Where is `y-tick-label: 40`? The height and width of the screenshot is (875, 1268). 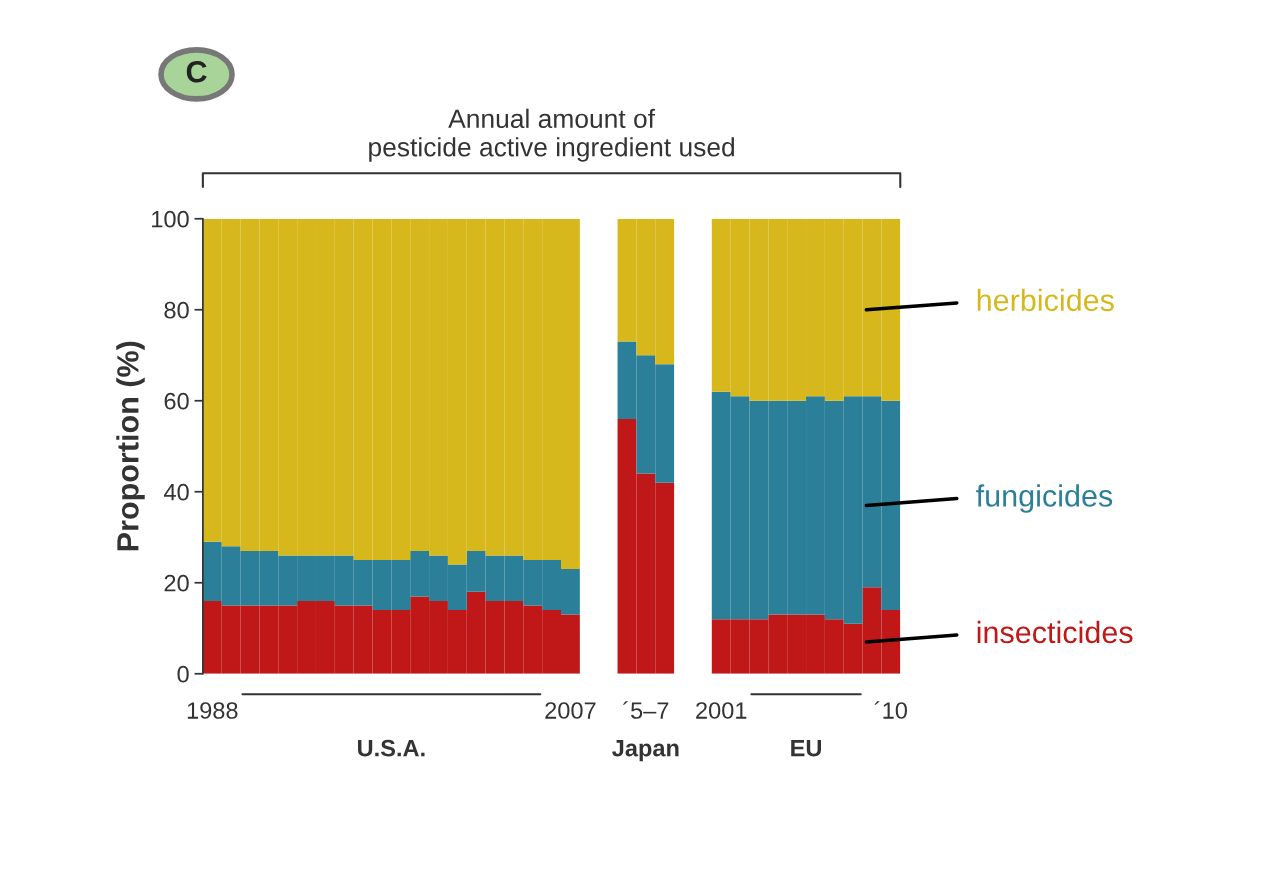 y-tick-label: 40 is located at coordinates (176, 492).